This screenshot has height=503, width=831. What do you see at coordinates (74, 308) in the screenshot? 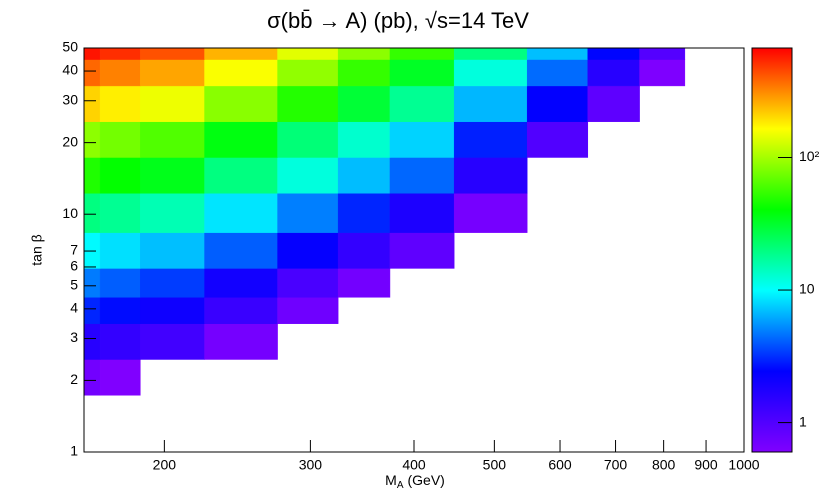
I see `y-tick-label: 4` at bounding box center [74, 308].